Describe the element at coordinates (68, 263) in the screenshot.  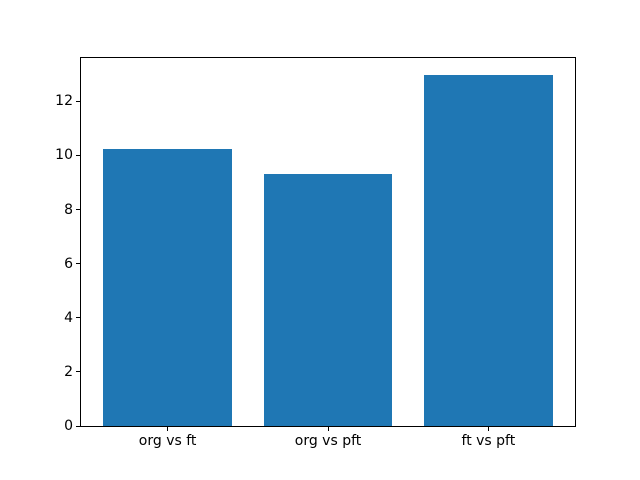
I see `y-tick-label: 6` at that location.